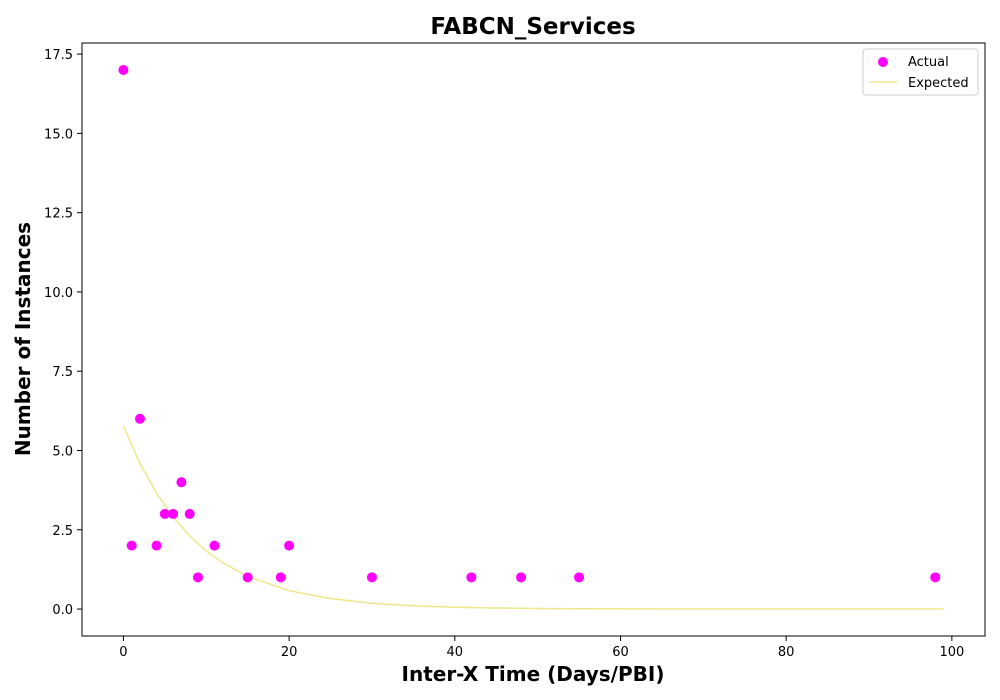 The height and width of the screenshot is (700, 1000). What do you see at coordinates (58, 134) in the screenshot?
I see `y-tick-label: 15.0` at bounding box center [58, 134].